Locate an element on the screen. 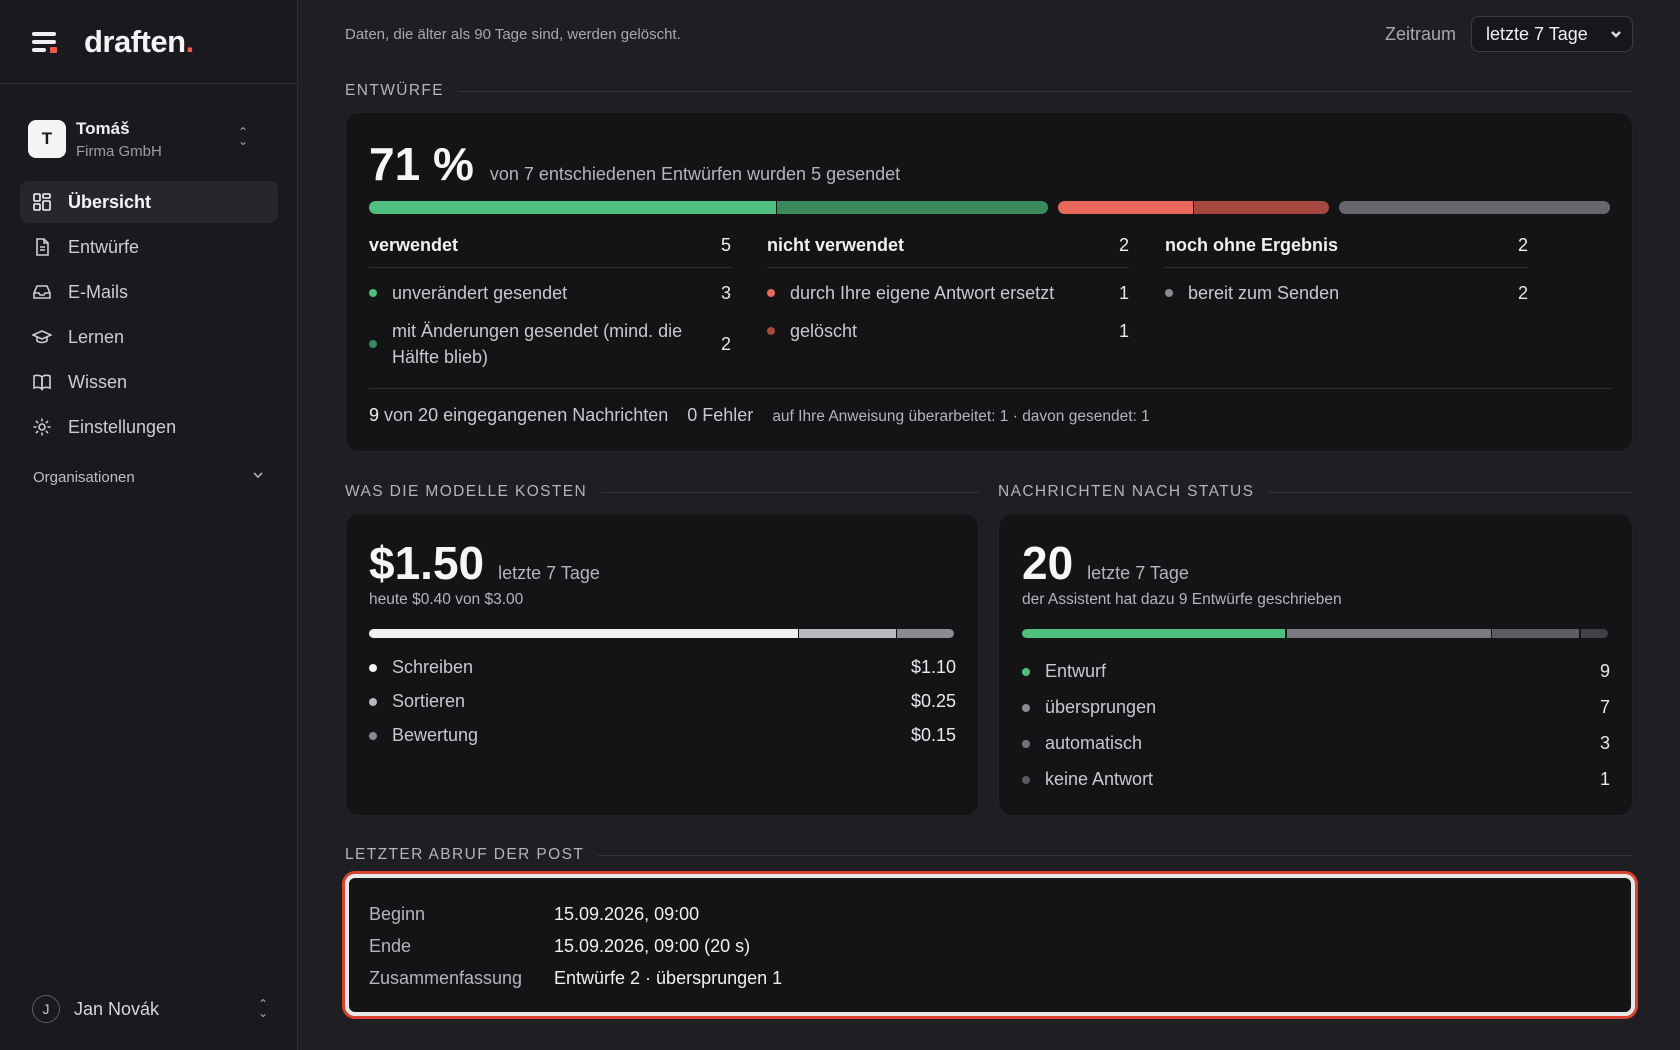  received-count: 9 is located at coordinates (374, 415).